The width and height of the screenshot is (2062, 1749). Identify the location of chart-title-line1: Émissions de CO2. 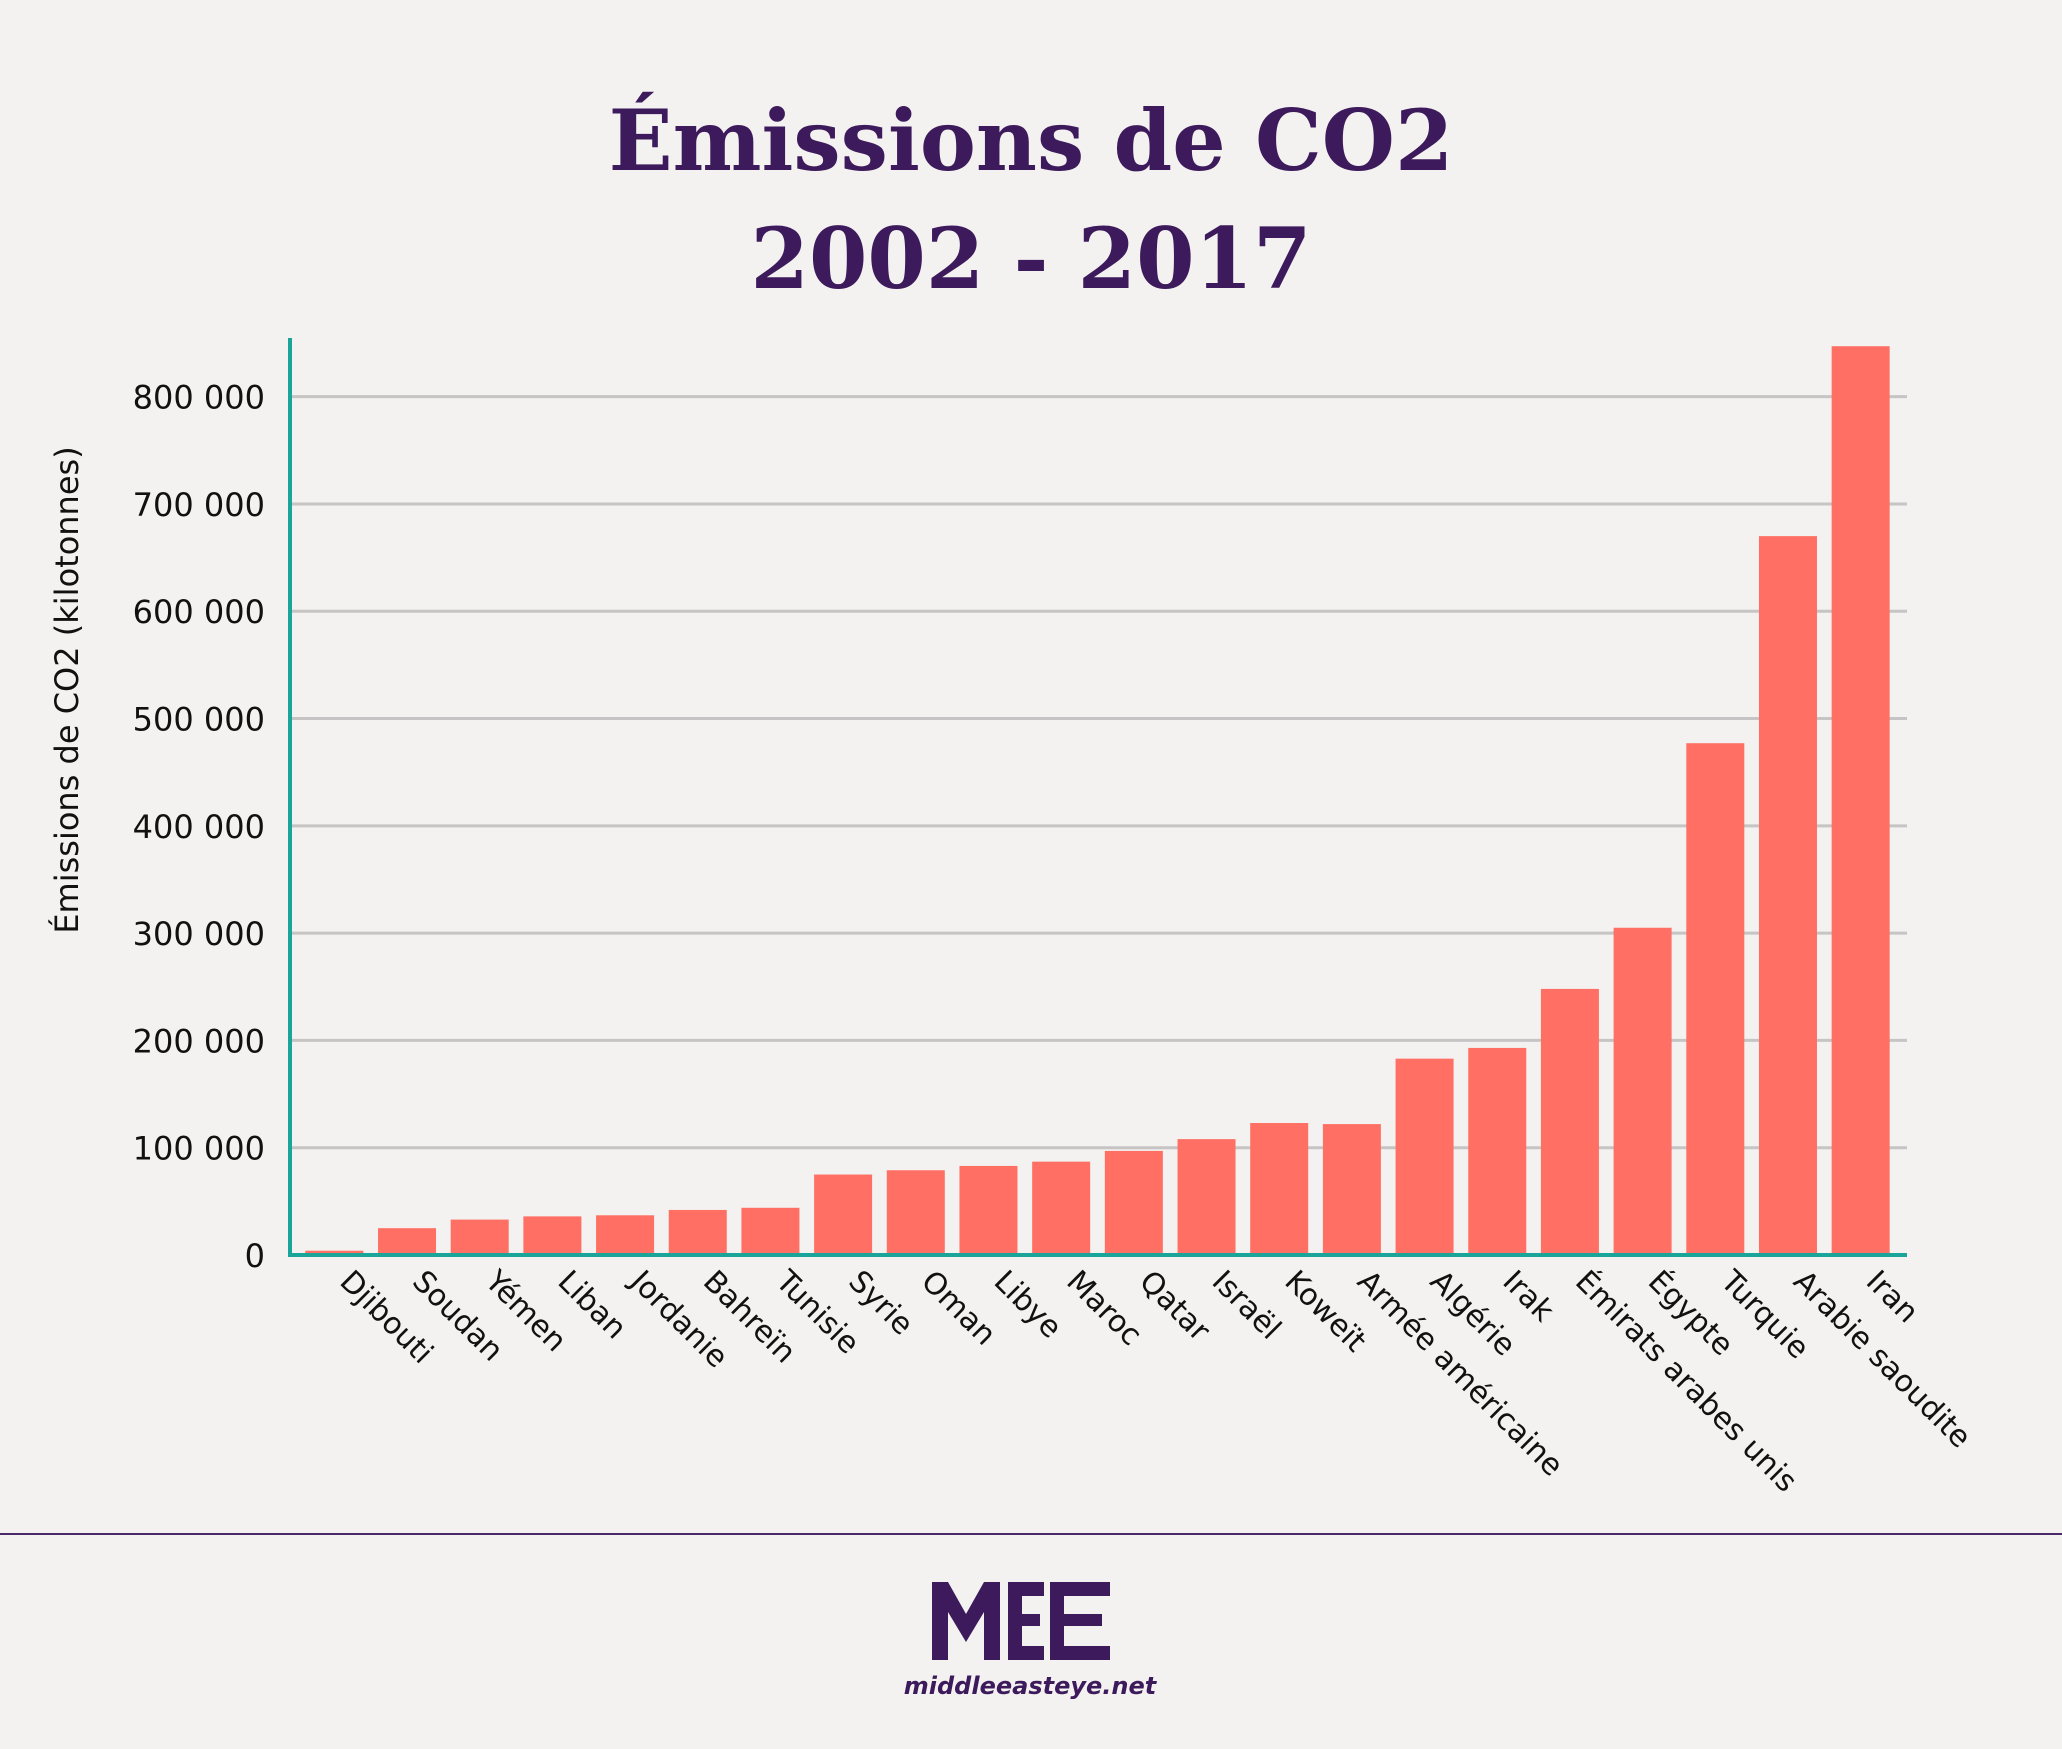
(1031, 140).